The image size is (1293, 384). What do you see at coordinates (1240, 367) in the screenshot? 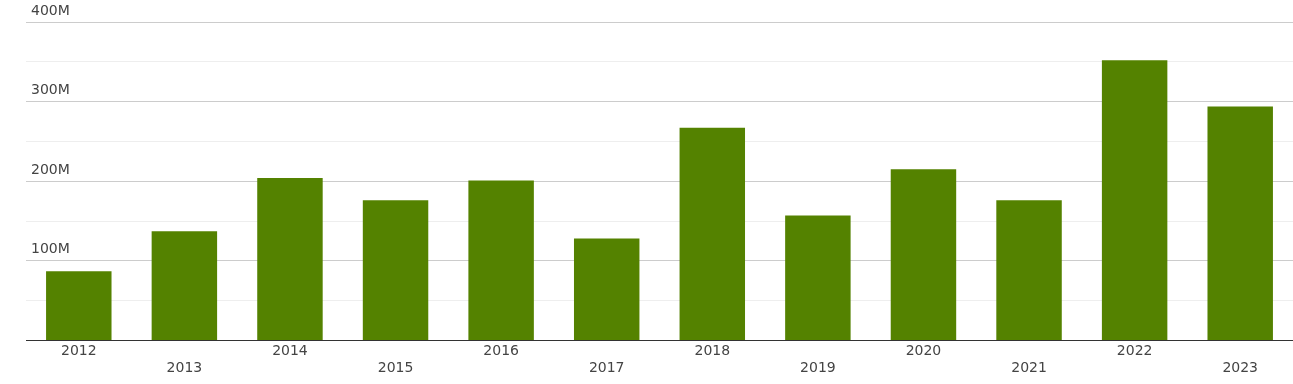
I see `x-tick-label: 2023` at bounding box center [1240, 367].